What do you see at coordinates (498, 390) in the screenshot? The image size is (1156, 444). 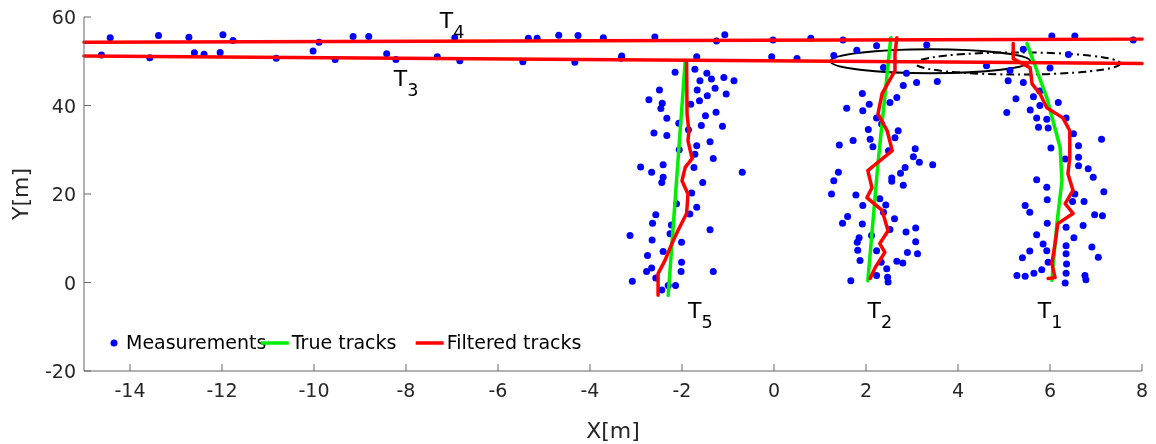 I see `x-tick-label: -6` at bounding box center [498, 390].